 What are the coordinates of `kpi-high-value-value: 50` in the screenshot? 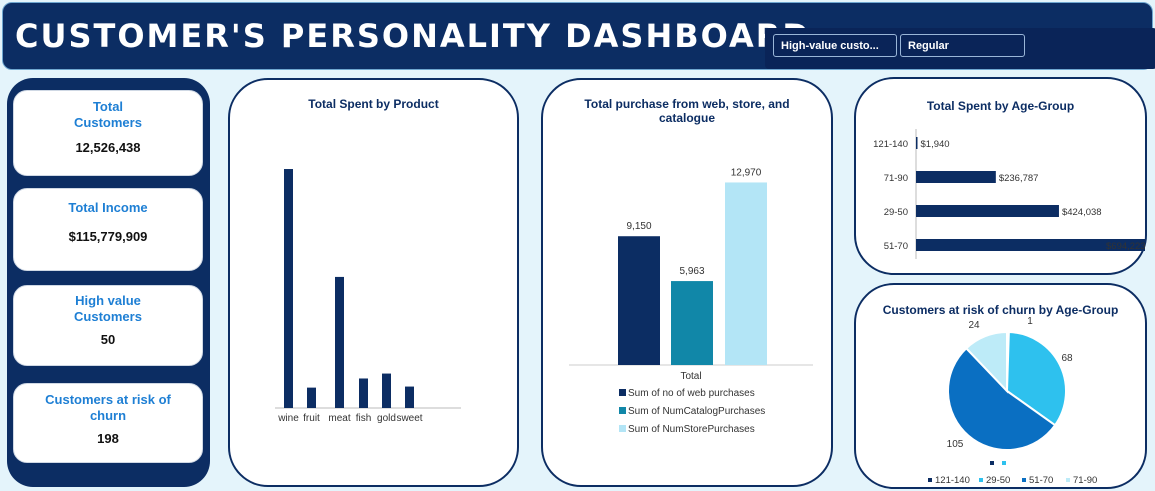 It's located at (108, 339).